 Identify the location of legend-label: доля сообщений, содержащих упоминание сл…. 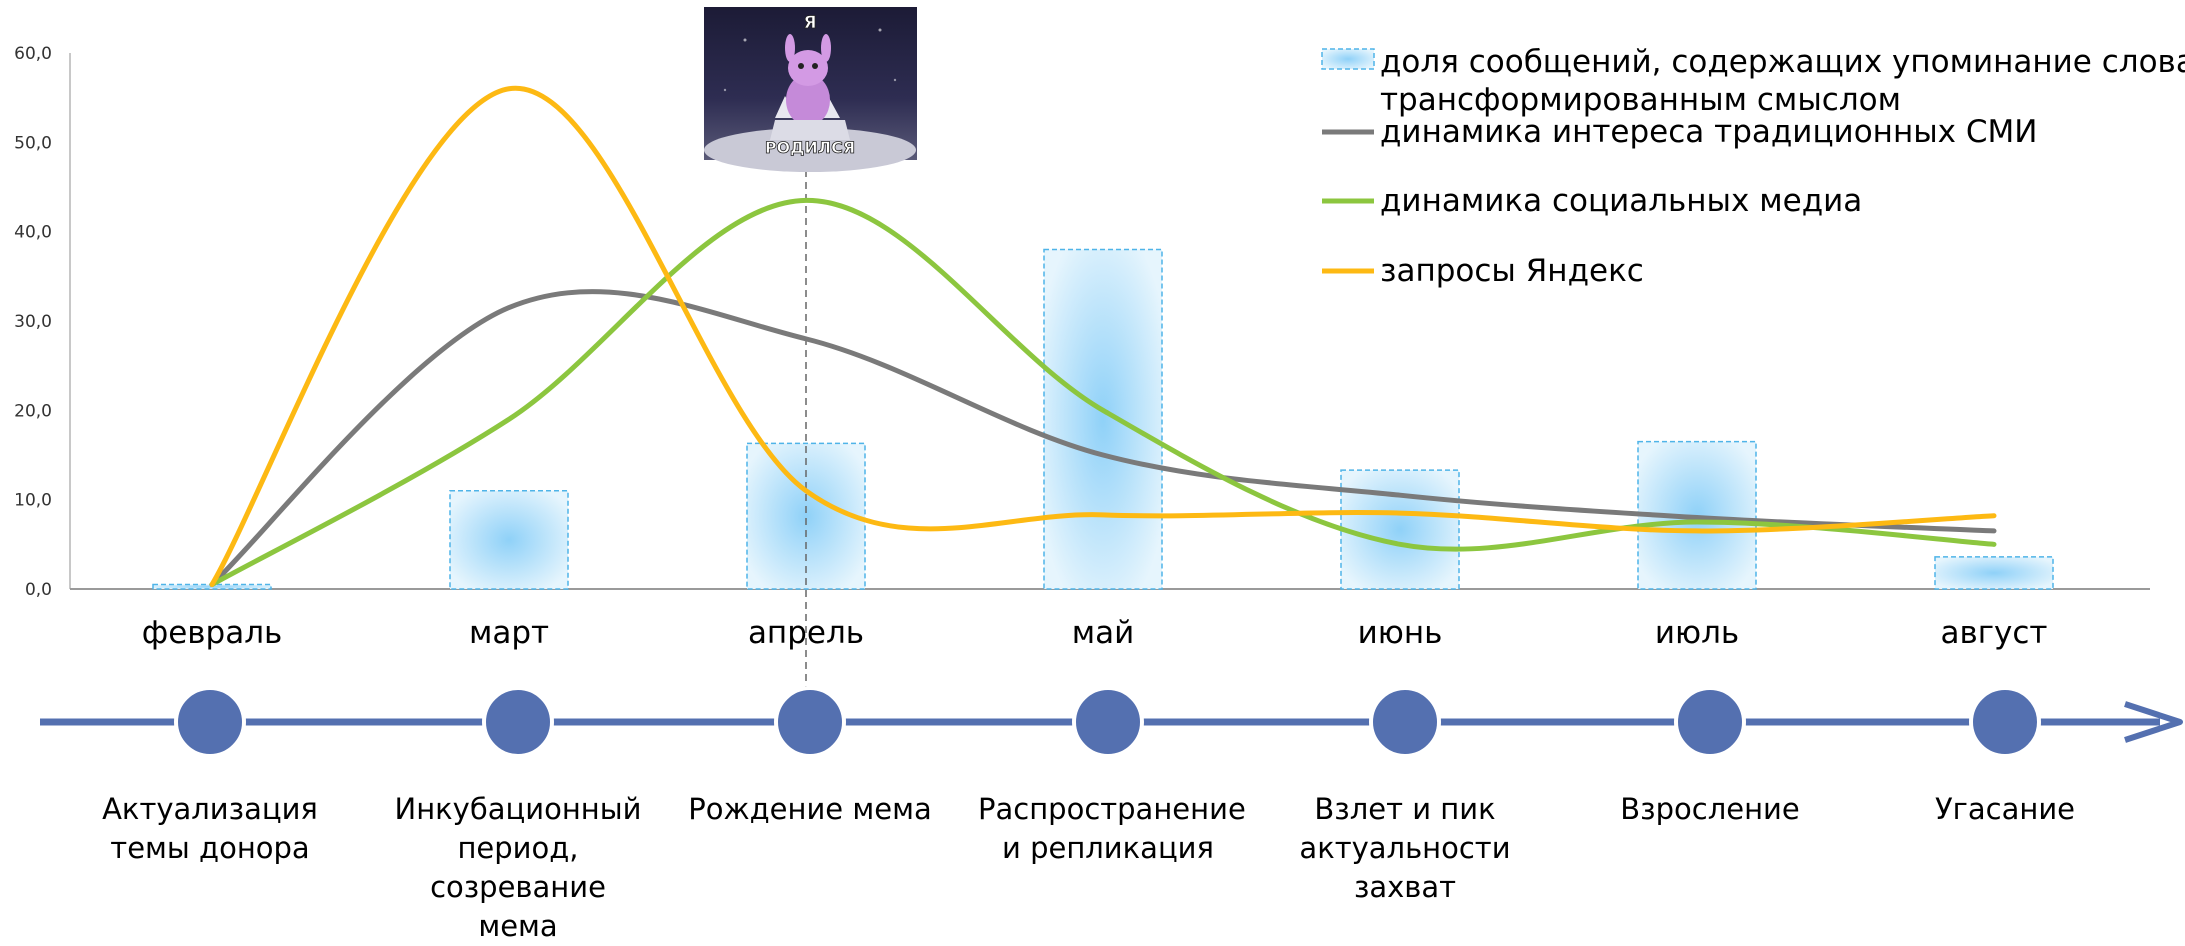
(1782, 62).